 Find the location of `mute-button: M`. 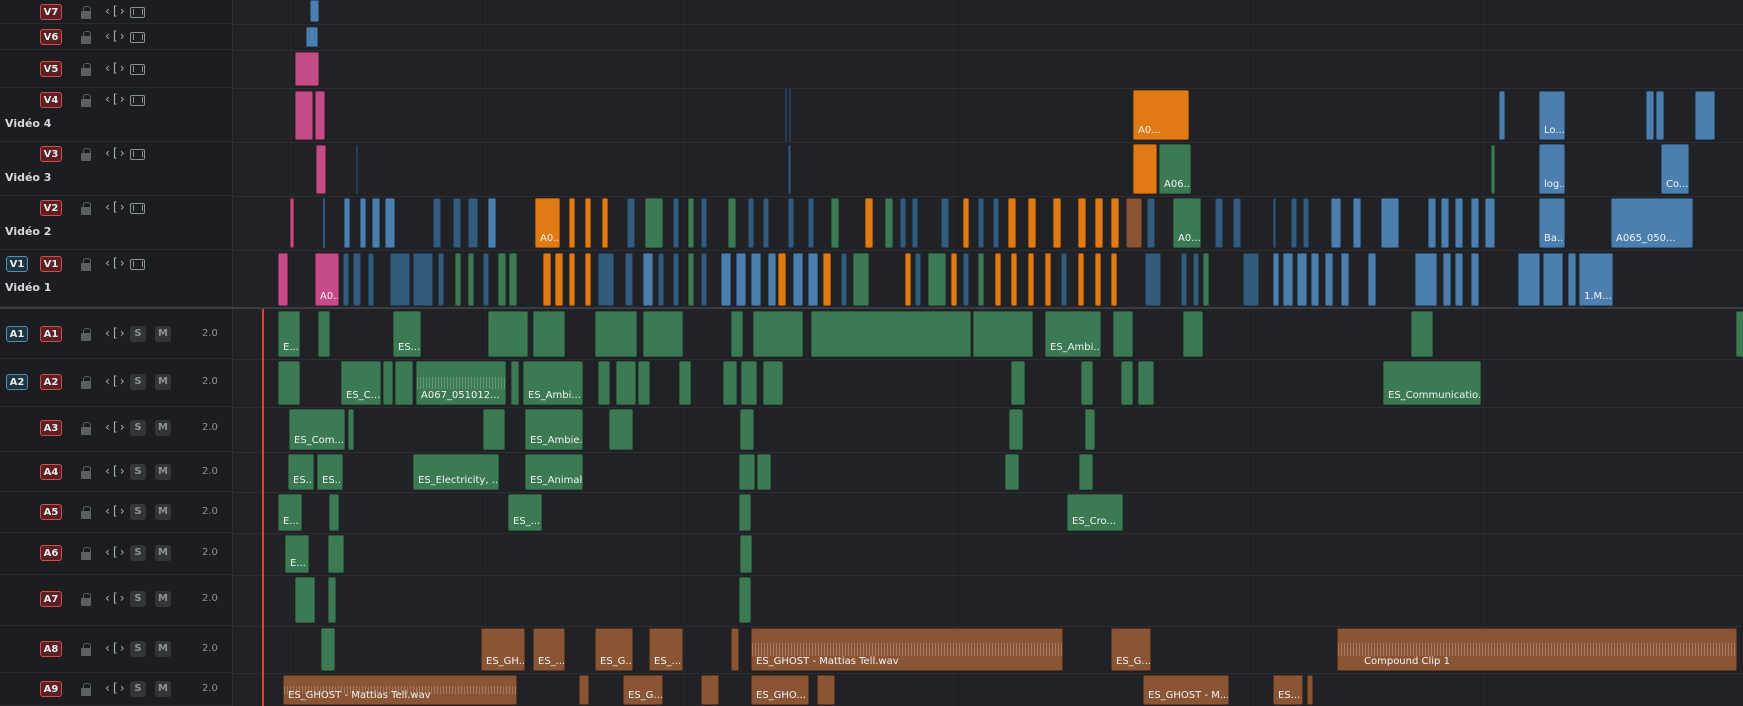

mute-button: M is located at coordinates (163, 553).